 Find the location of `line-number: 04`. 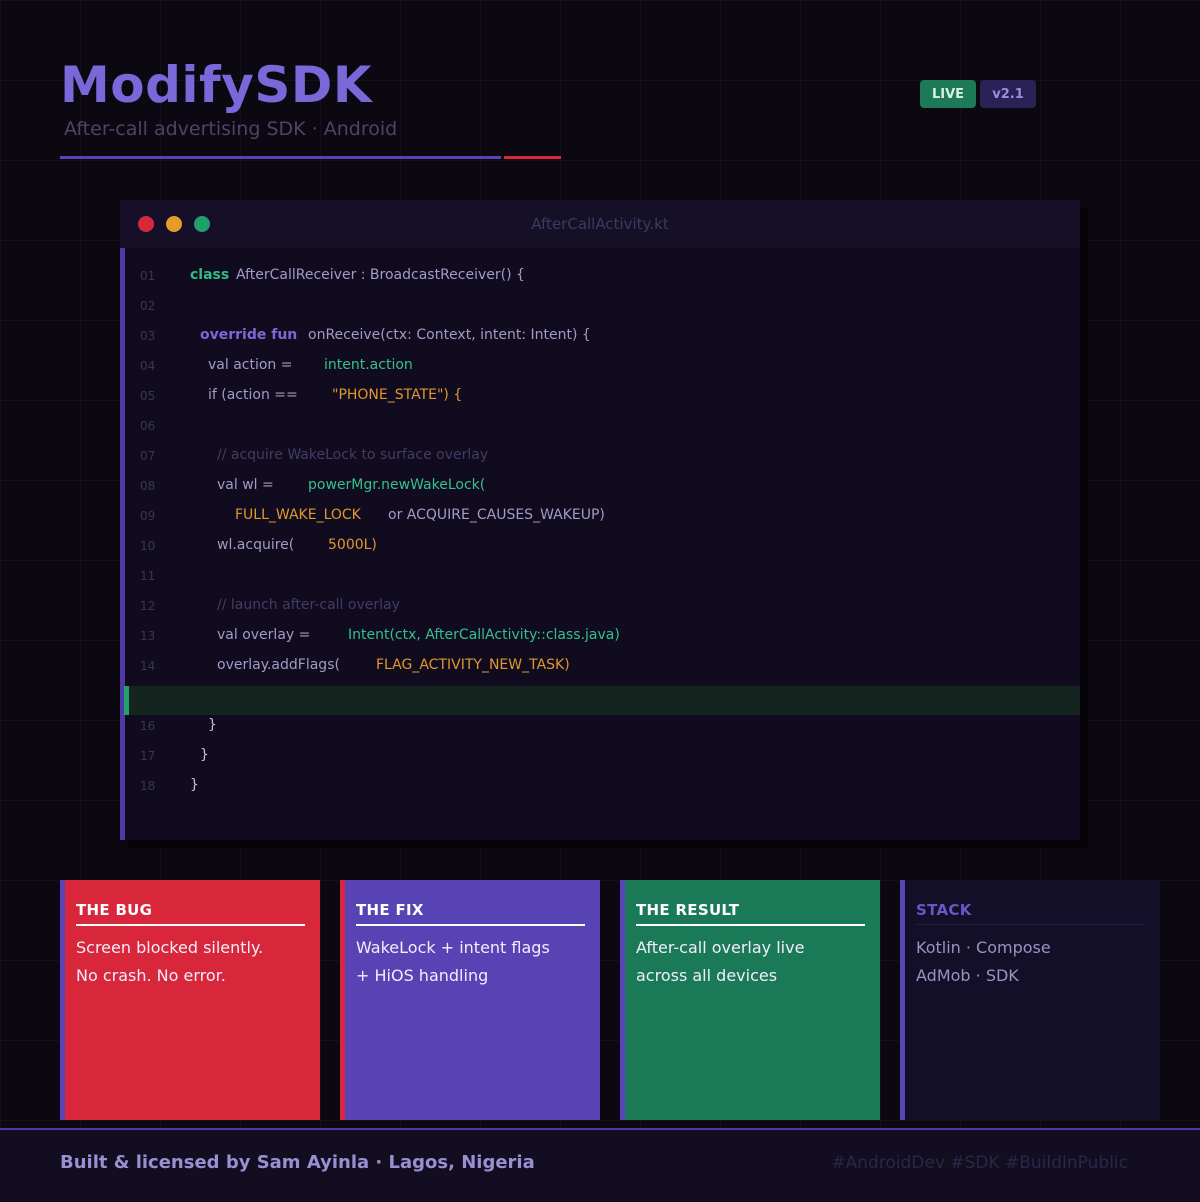

line-number: 04 is located at coordinates (148, 366).